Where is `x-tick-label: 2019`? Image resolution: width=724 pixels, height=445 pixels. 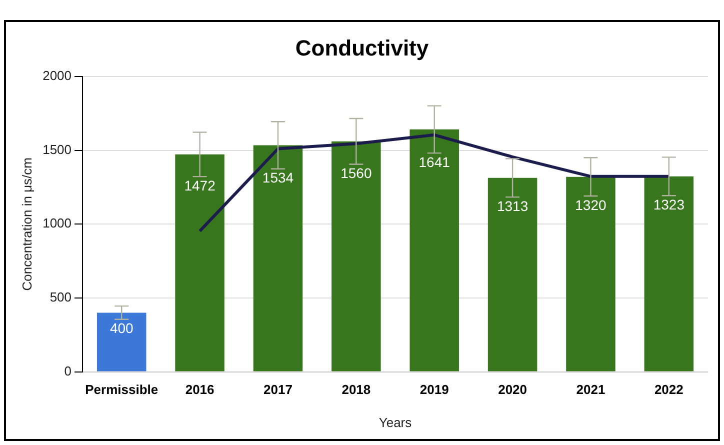 x-tick-label: 2019 is located at coordinates (434, 390).